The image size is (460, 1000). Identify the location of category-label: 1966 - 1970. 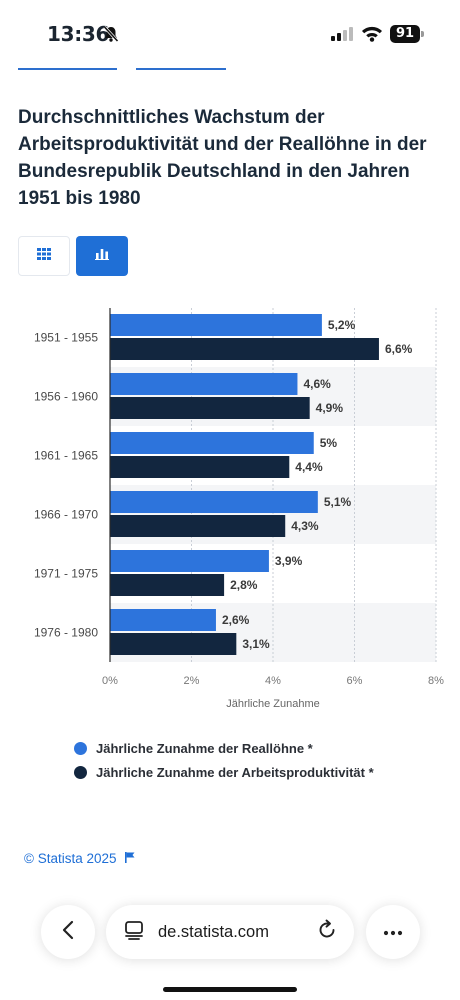
(66, 515).